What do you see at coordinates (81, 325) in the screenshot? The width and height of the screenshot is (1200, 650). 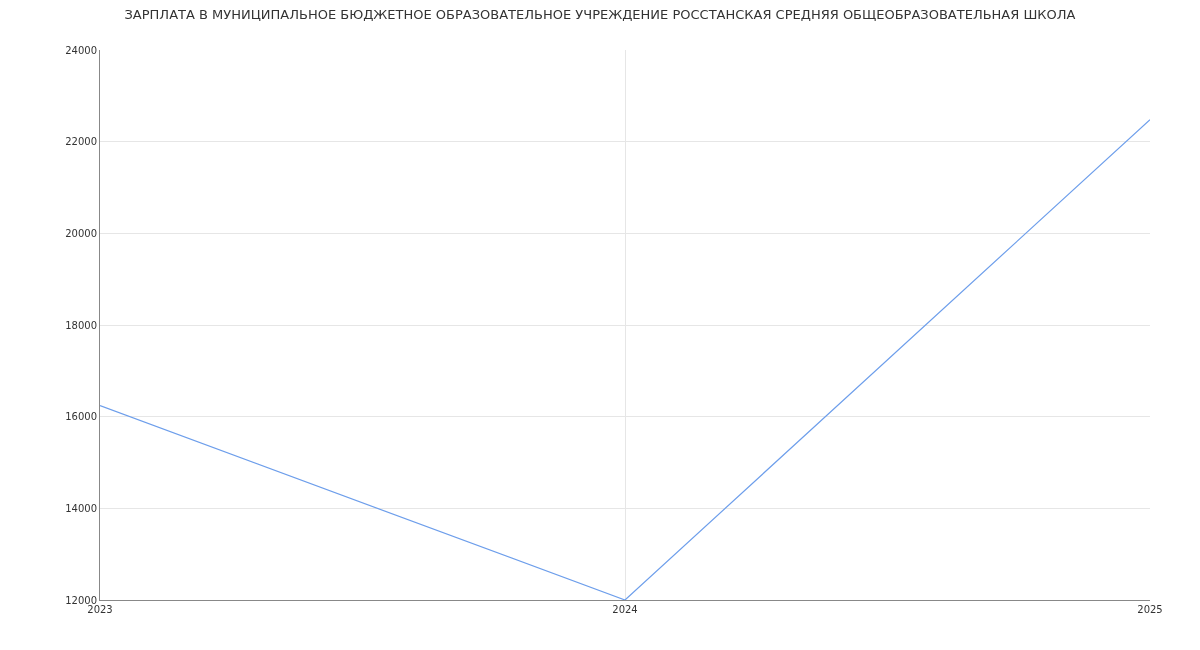 I see `y-tick-label: 18000` at bounding box center [81, 325].